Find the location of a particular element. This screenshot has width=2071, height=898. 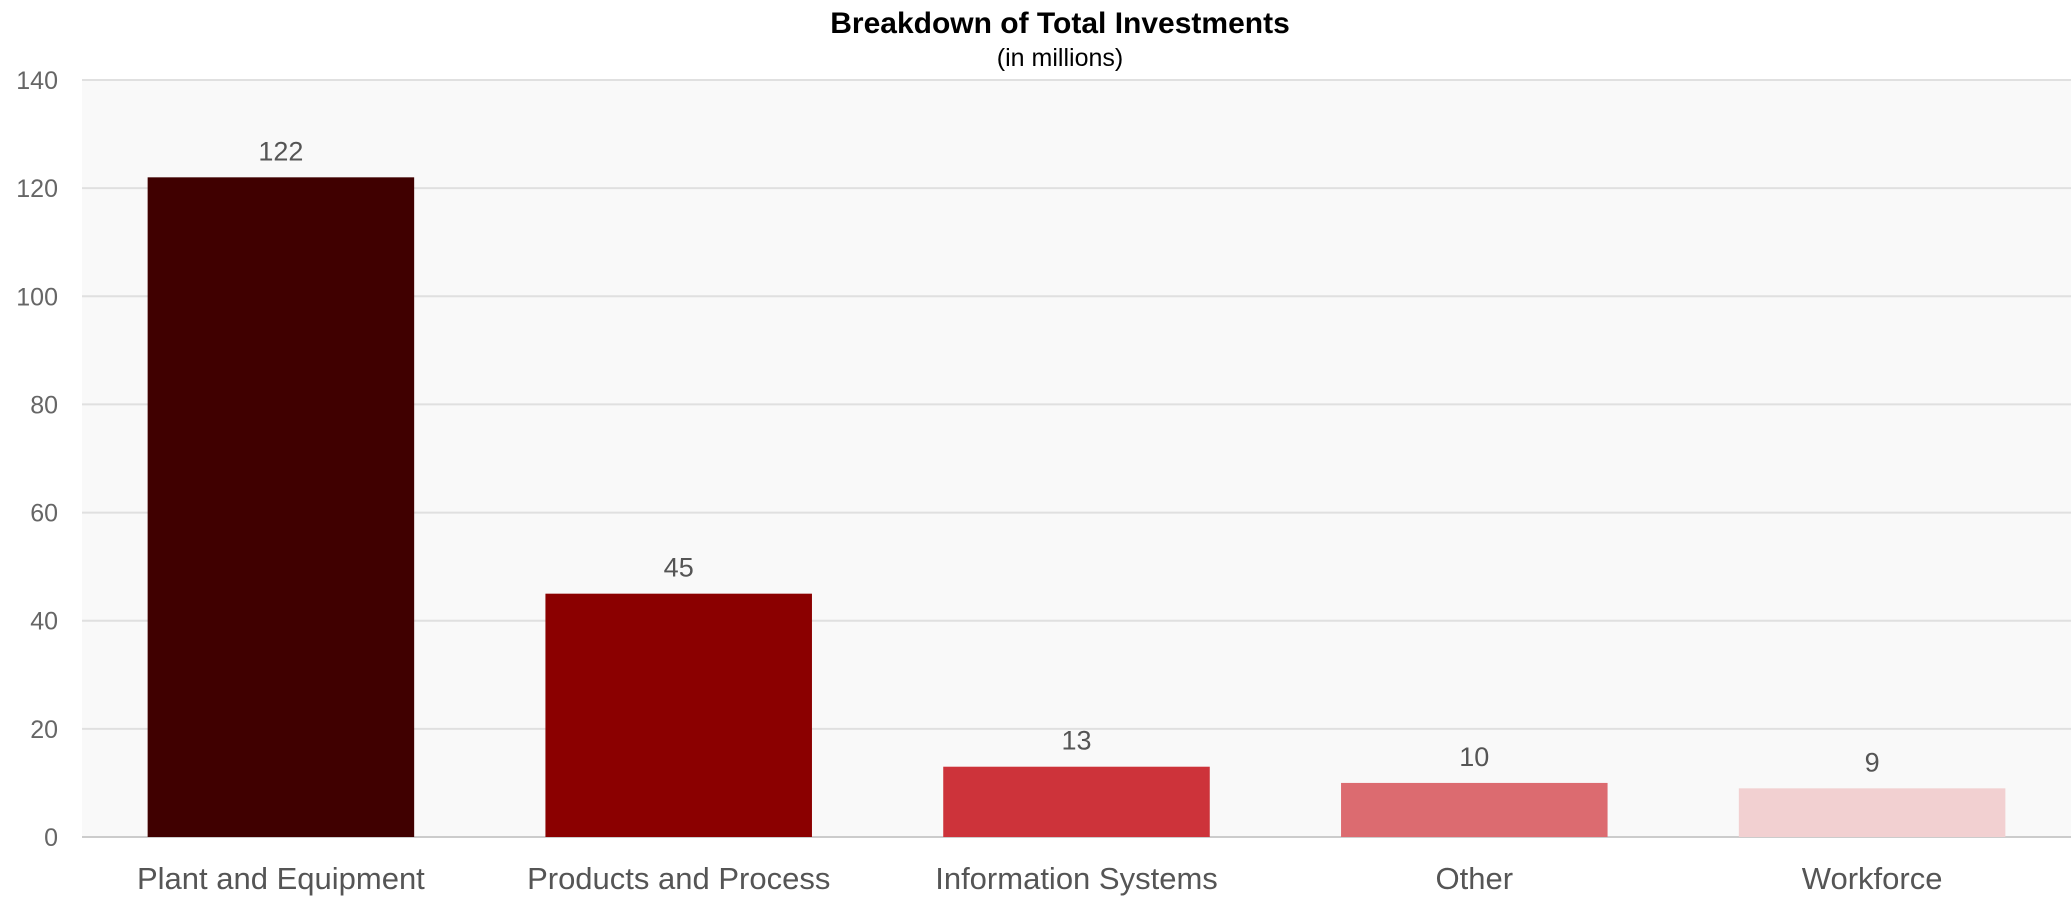

x-tick-label: Workforce is located at coordinates (1872, 878).